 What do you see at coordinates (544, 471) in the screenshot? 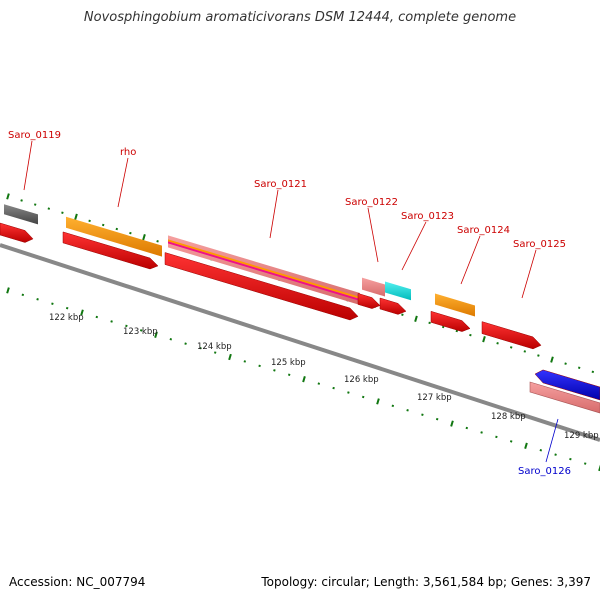
I see `gene-label: Saro_0126` at bounding box center [544, 471].